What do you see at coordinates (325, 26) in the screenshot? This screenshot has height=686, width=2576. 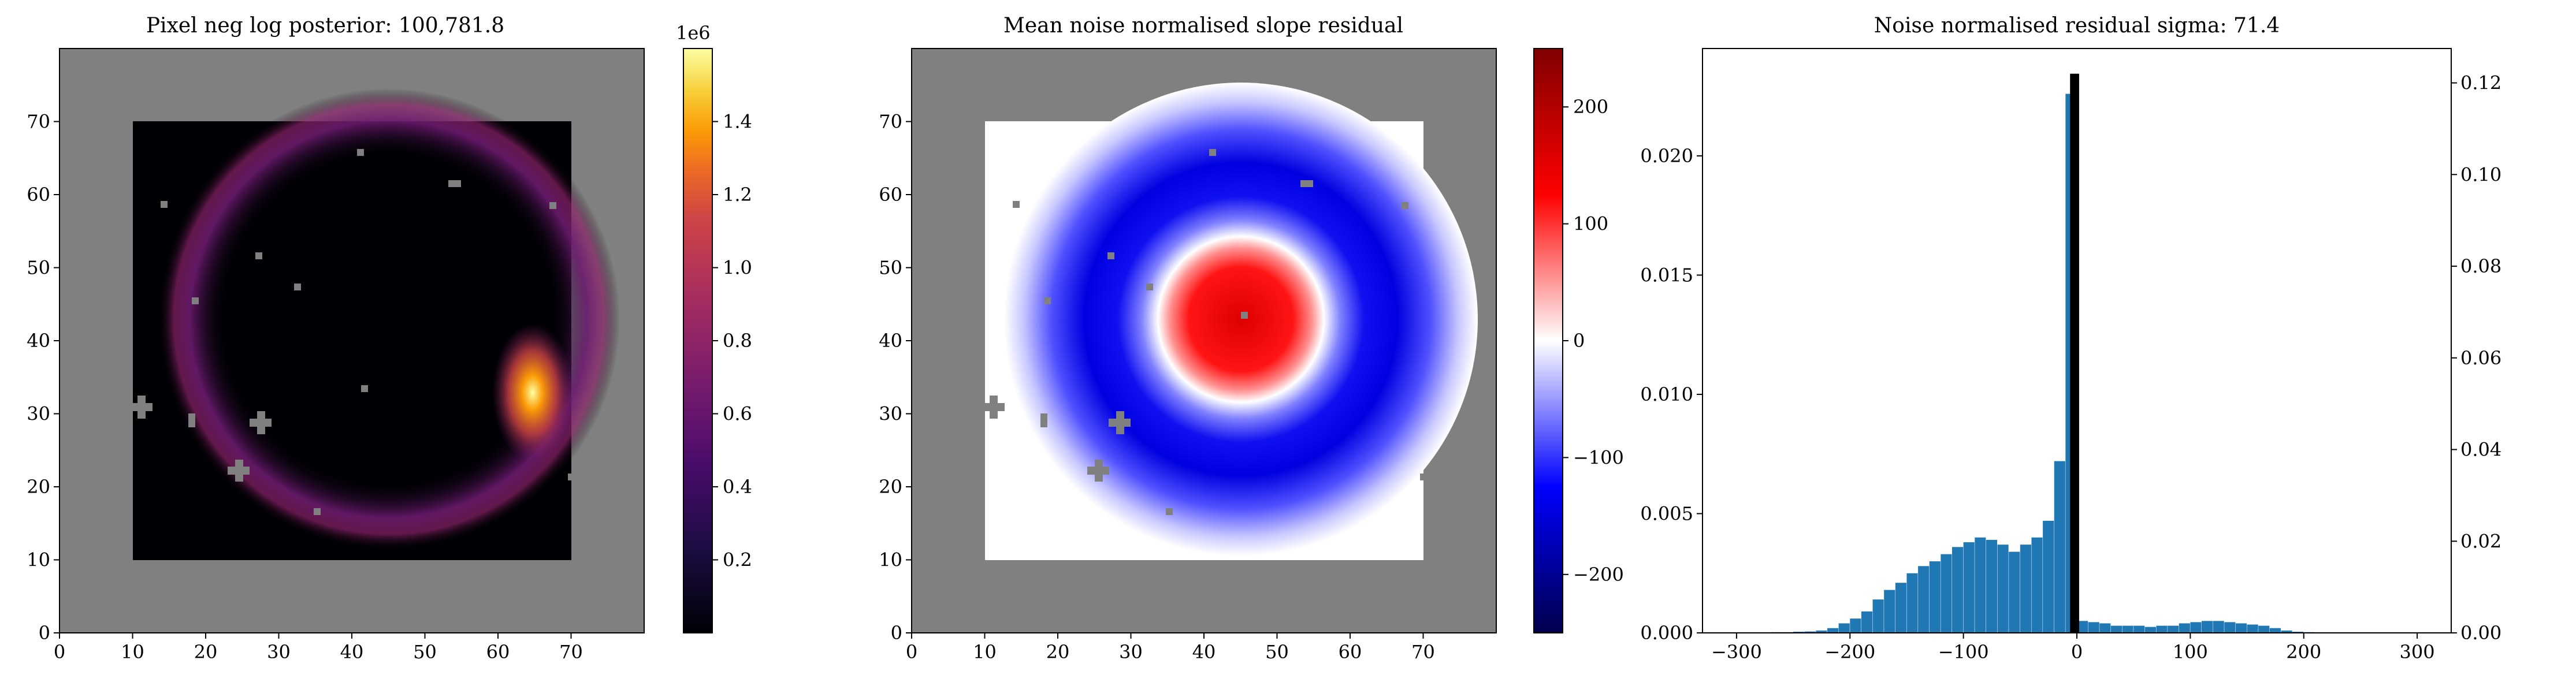 I see `panel-1-title: Pixel neg log posterior: 100,781.8` at bounding box center [325, 26].